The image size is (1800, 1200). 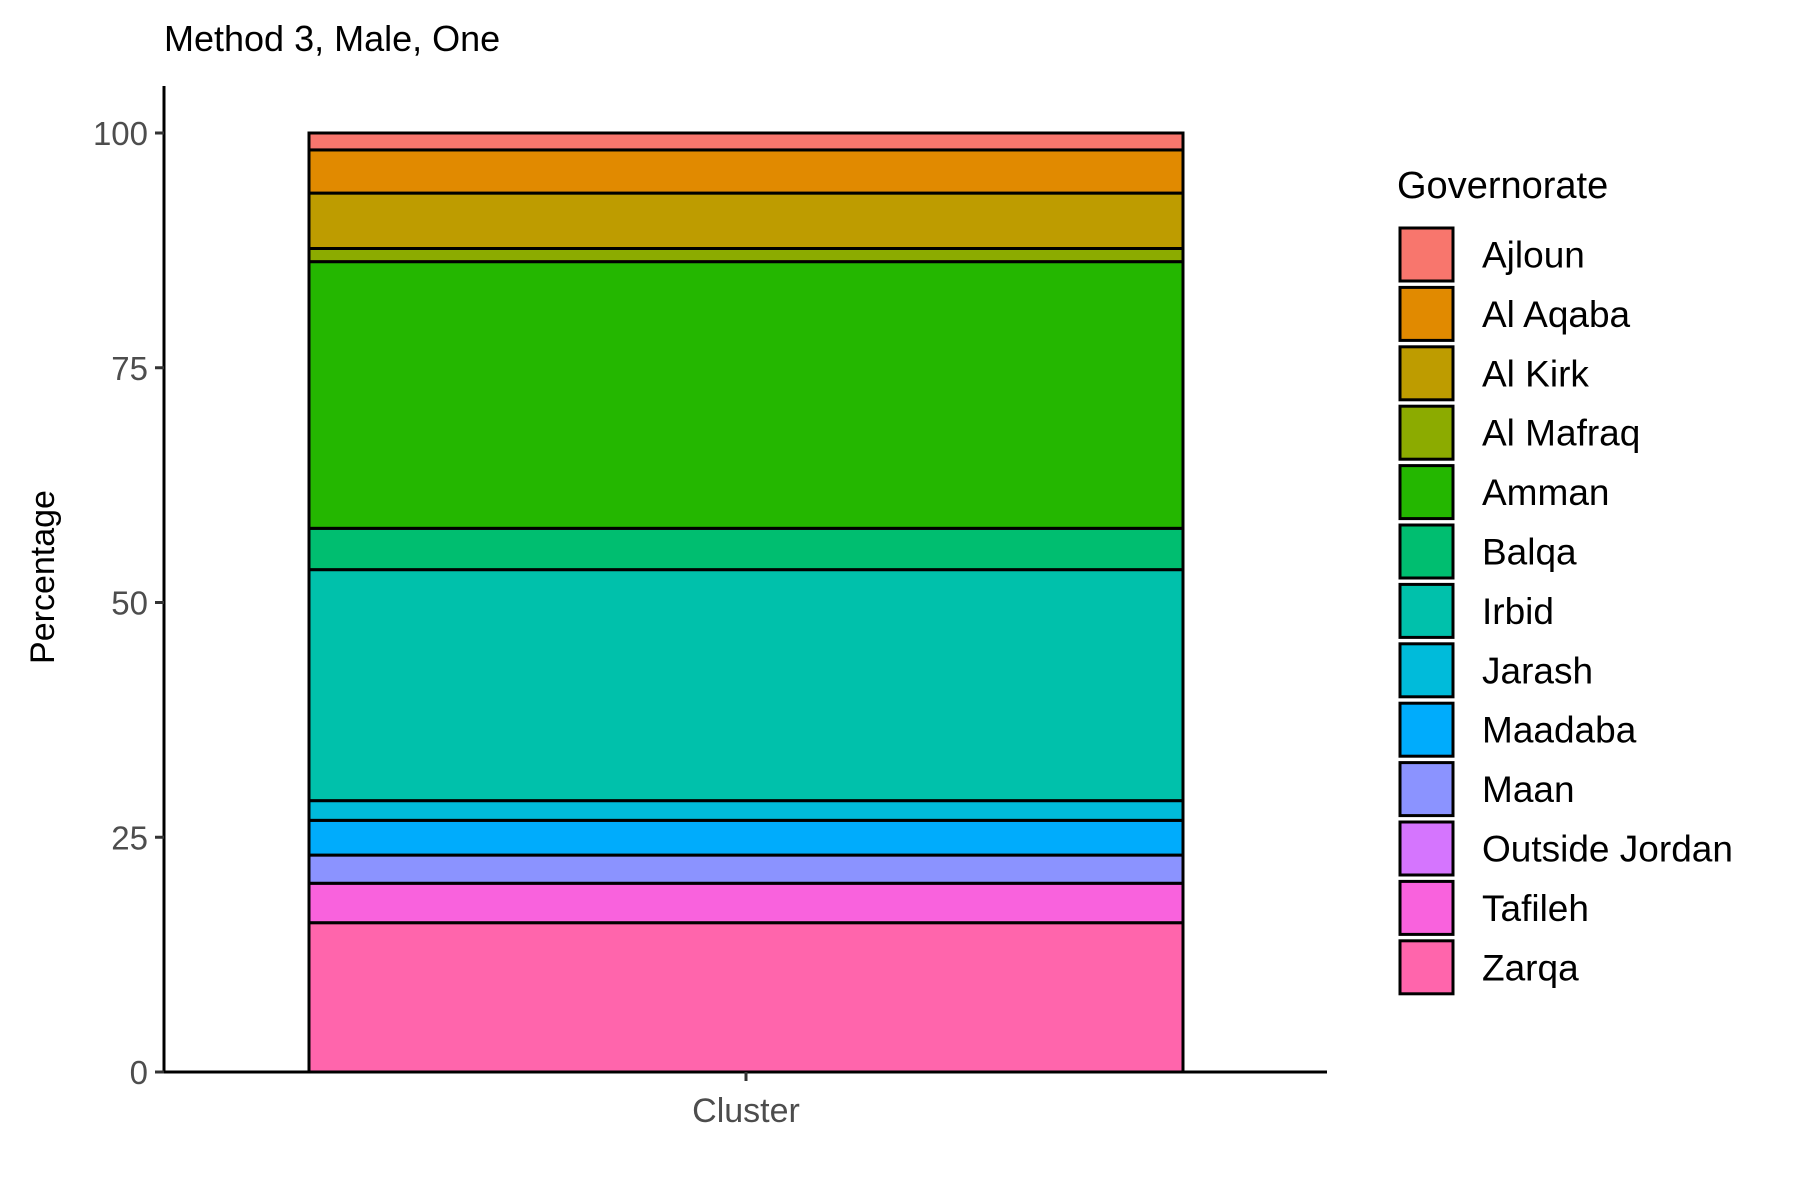 I want to click on legend-label-al-aqaba: Al Aqaba, so click(x=1556, y=314).